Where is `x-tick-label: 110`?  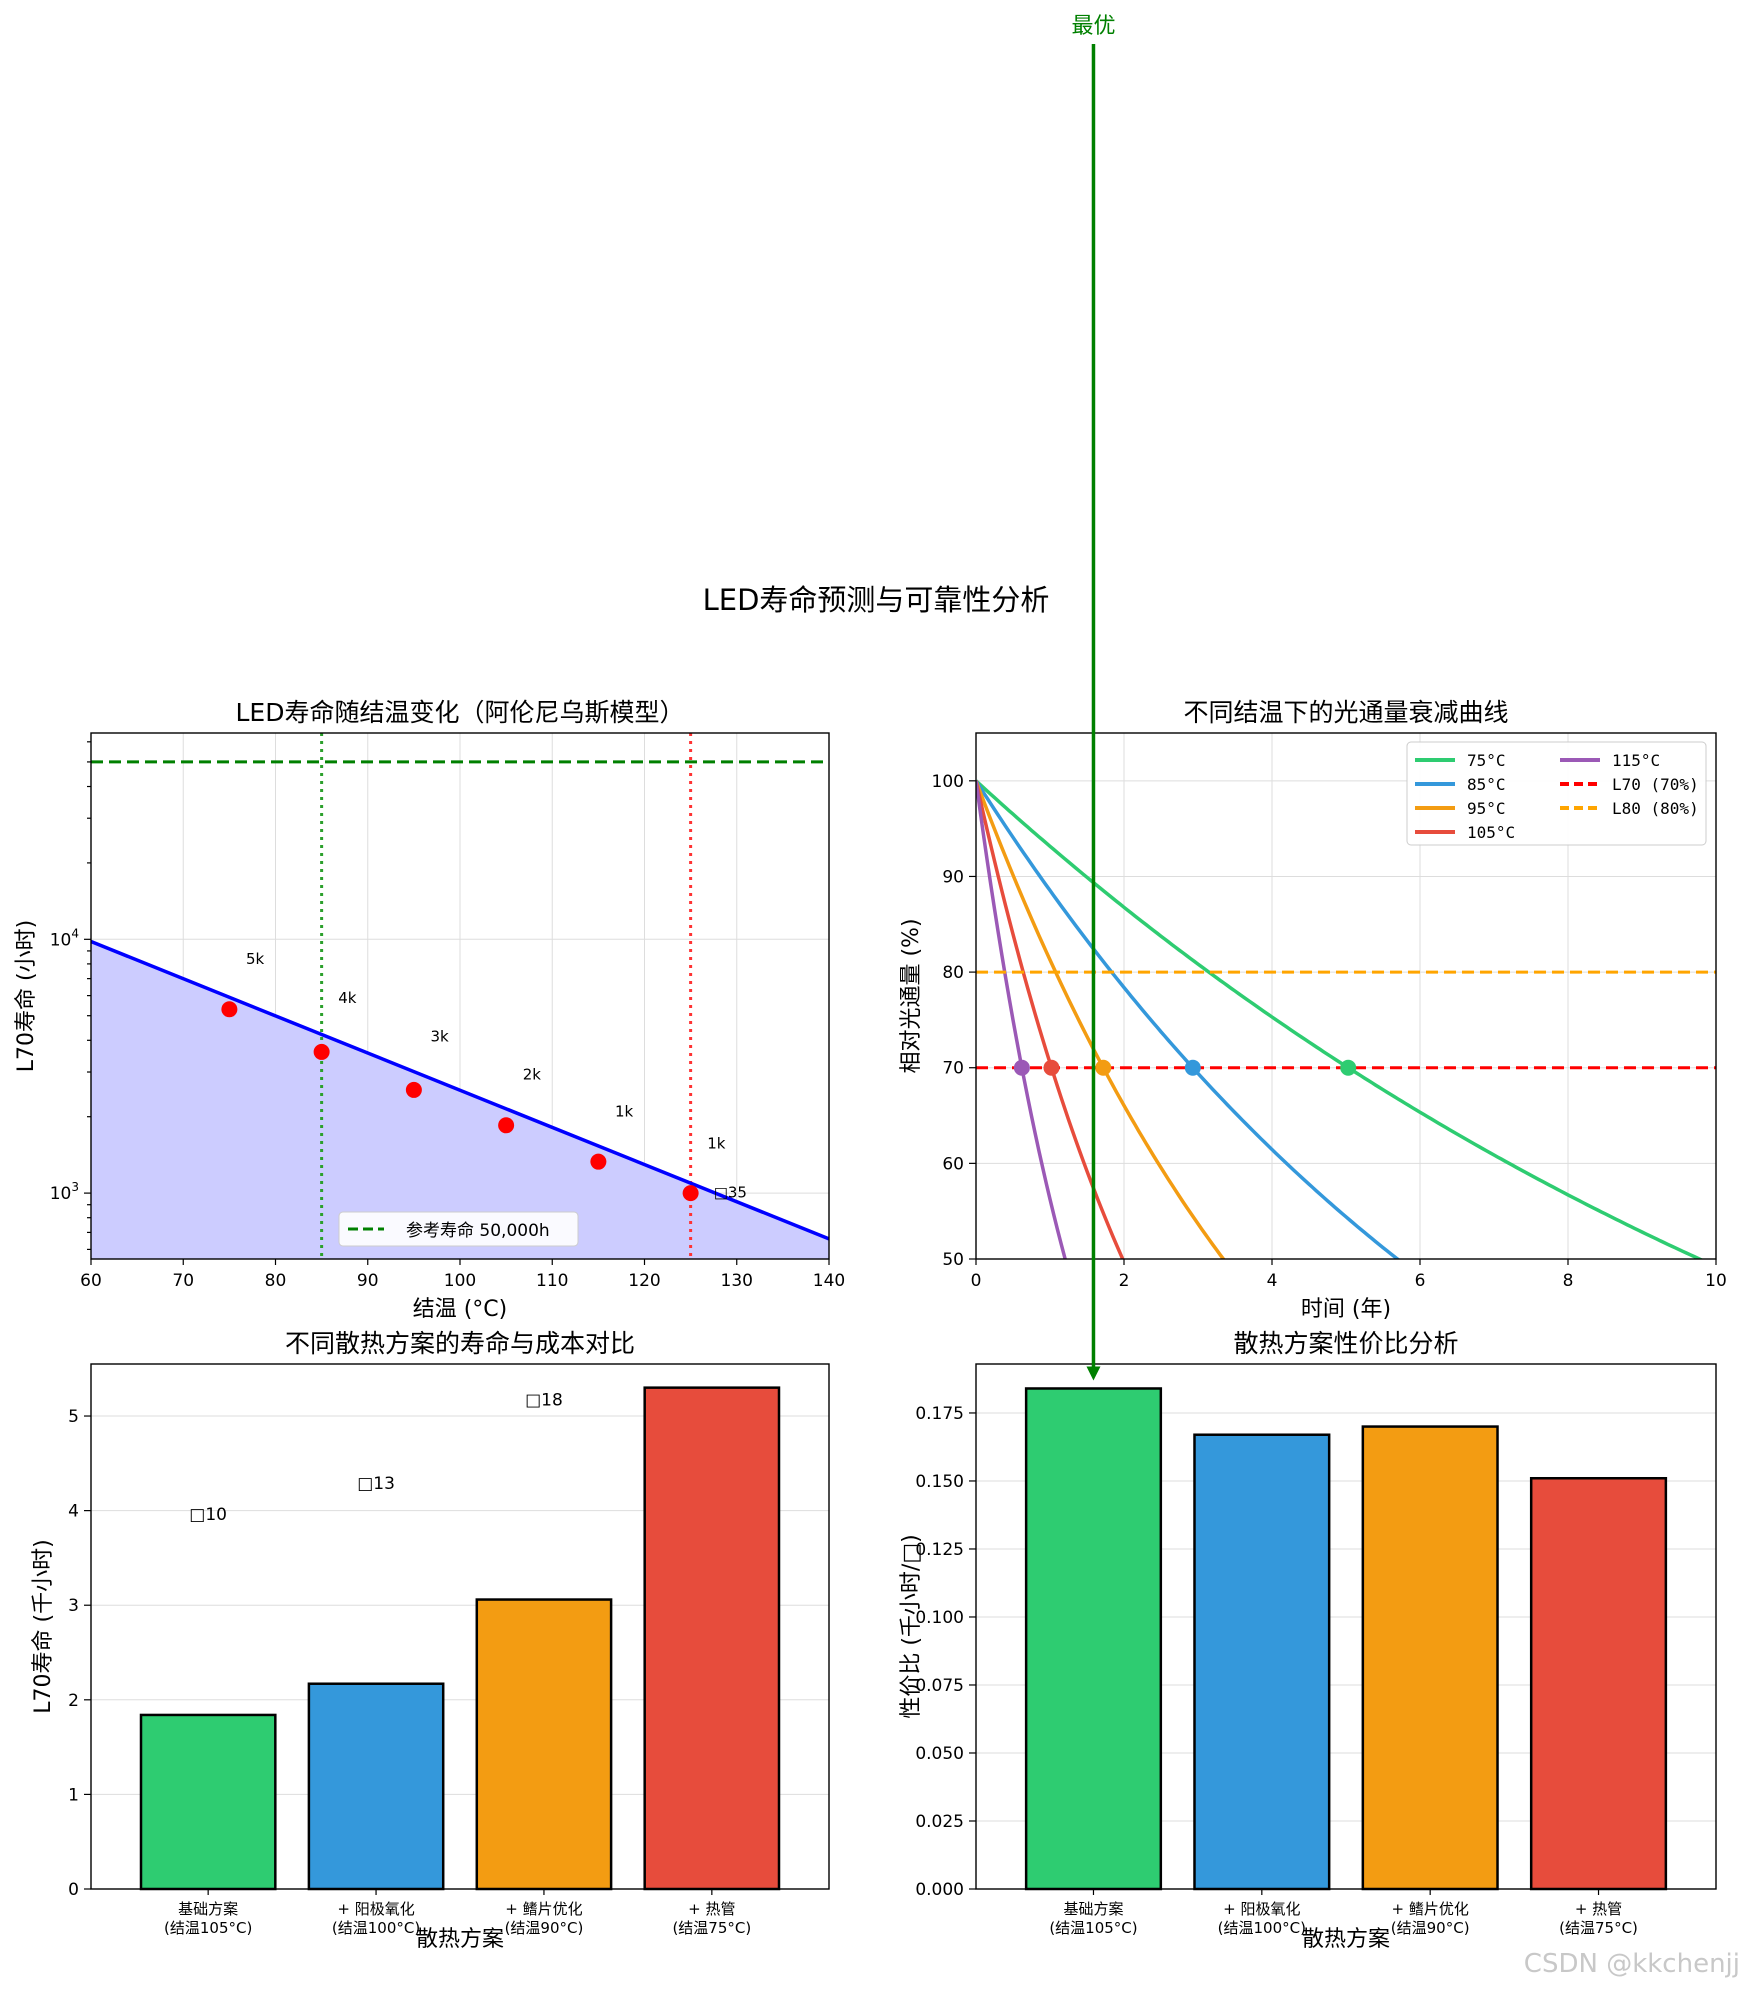
x-tick-label: 110 is located at coordinates (552, 1281).